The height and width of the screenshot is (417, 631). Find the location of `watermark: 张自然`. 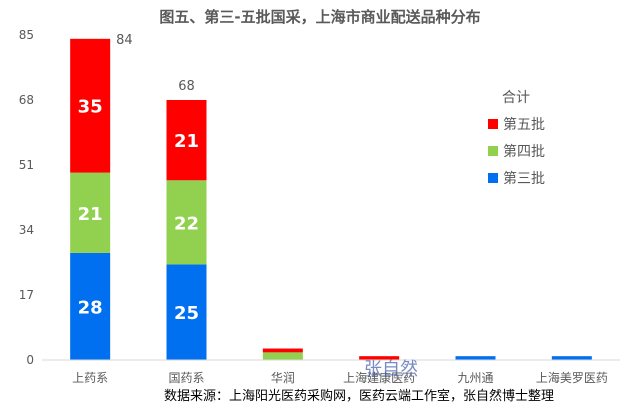

watermark: 张自然 is located at coordinates (391, 369).